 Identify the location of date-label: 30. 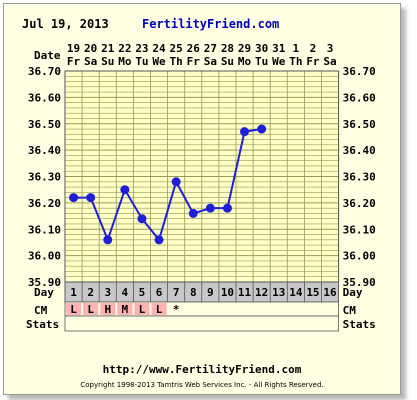
(261, 48).